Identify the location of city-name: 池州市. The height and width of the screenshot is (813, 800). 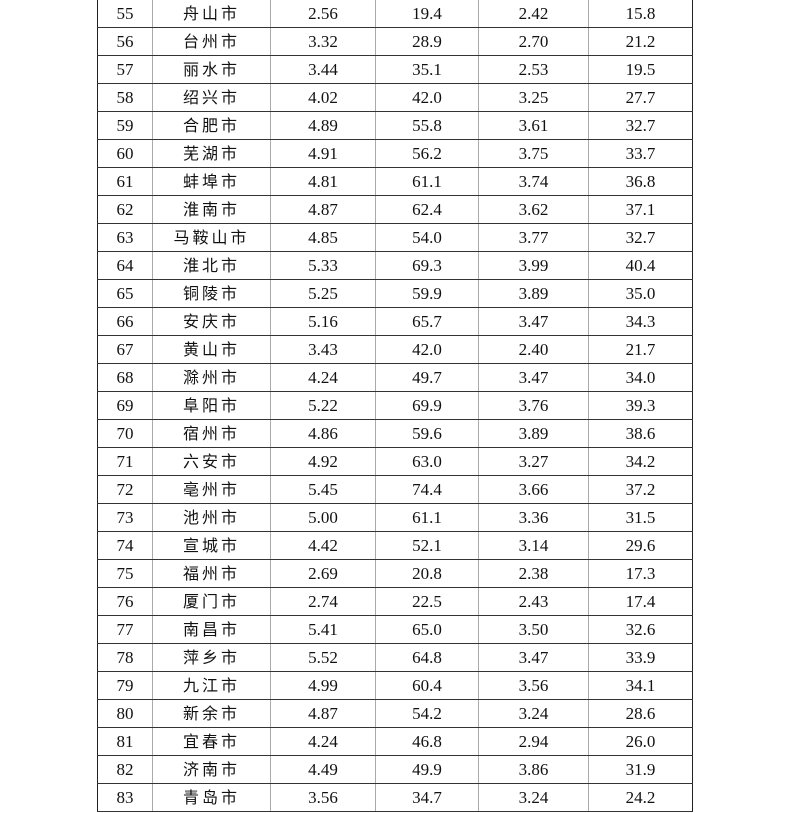
(211, 517).